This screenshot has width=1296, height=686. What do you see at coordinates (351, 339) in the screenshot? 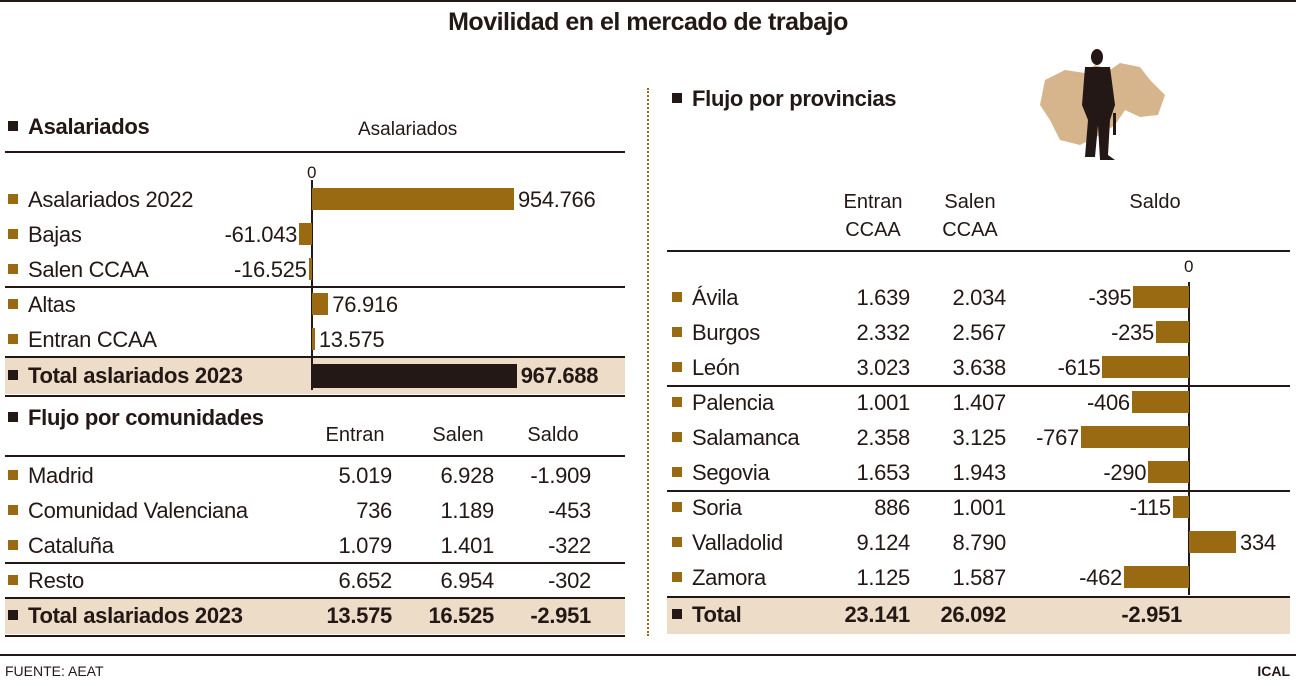
I see `value-label: 13.575` at bounding box center [351, 339].